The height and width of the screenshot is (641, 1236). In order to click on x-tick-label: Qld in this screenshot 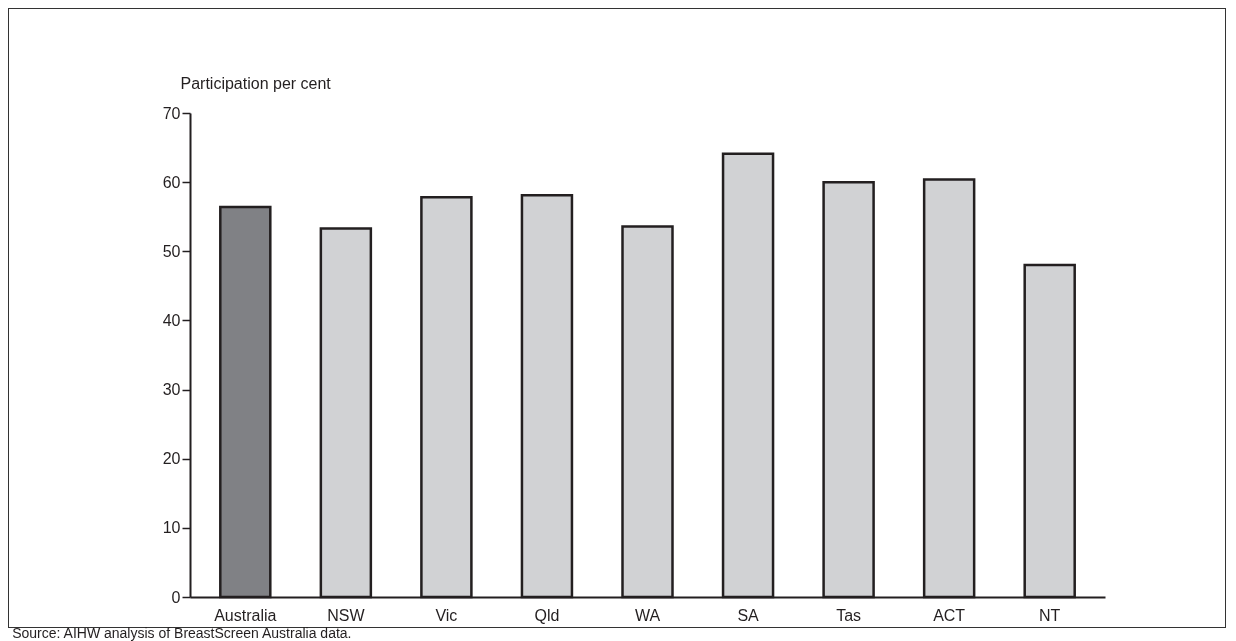, I will do `click(547, 615)`.